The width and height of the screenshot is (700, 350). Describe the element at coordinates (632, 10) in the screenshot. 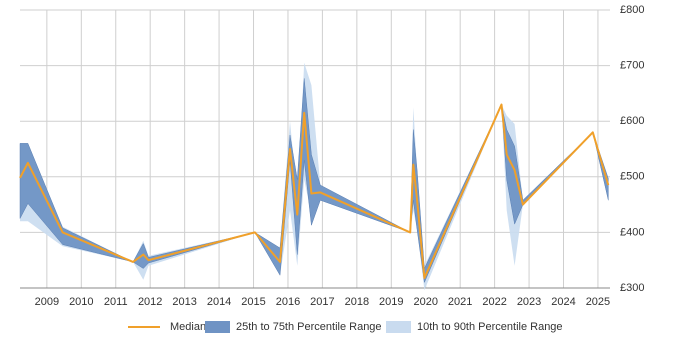

I see `y-tick-label: £800` at that location.